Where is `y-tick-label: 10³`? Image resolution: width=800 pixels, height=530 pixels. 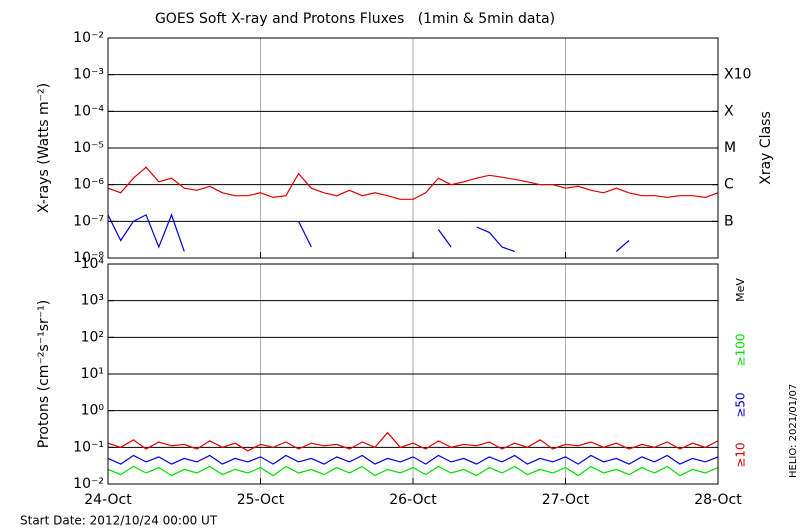
y-tick-label: 10³ is located at coordinates (92, 301).